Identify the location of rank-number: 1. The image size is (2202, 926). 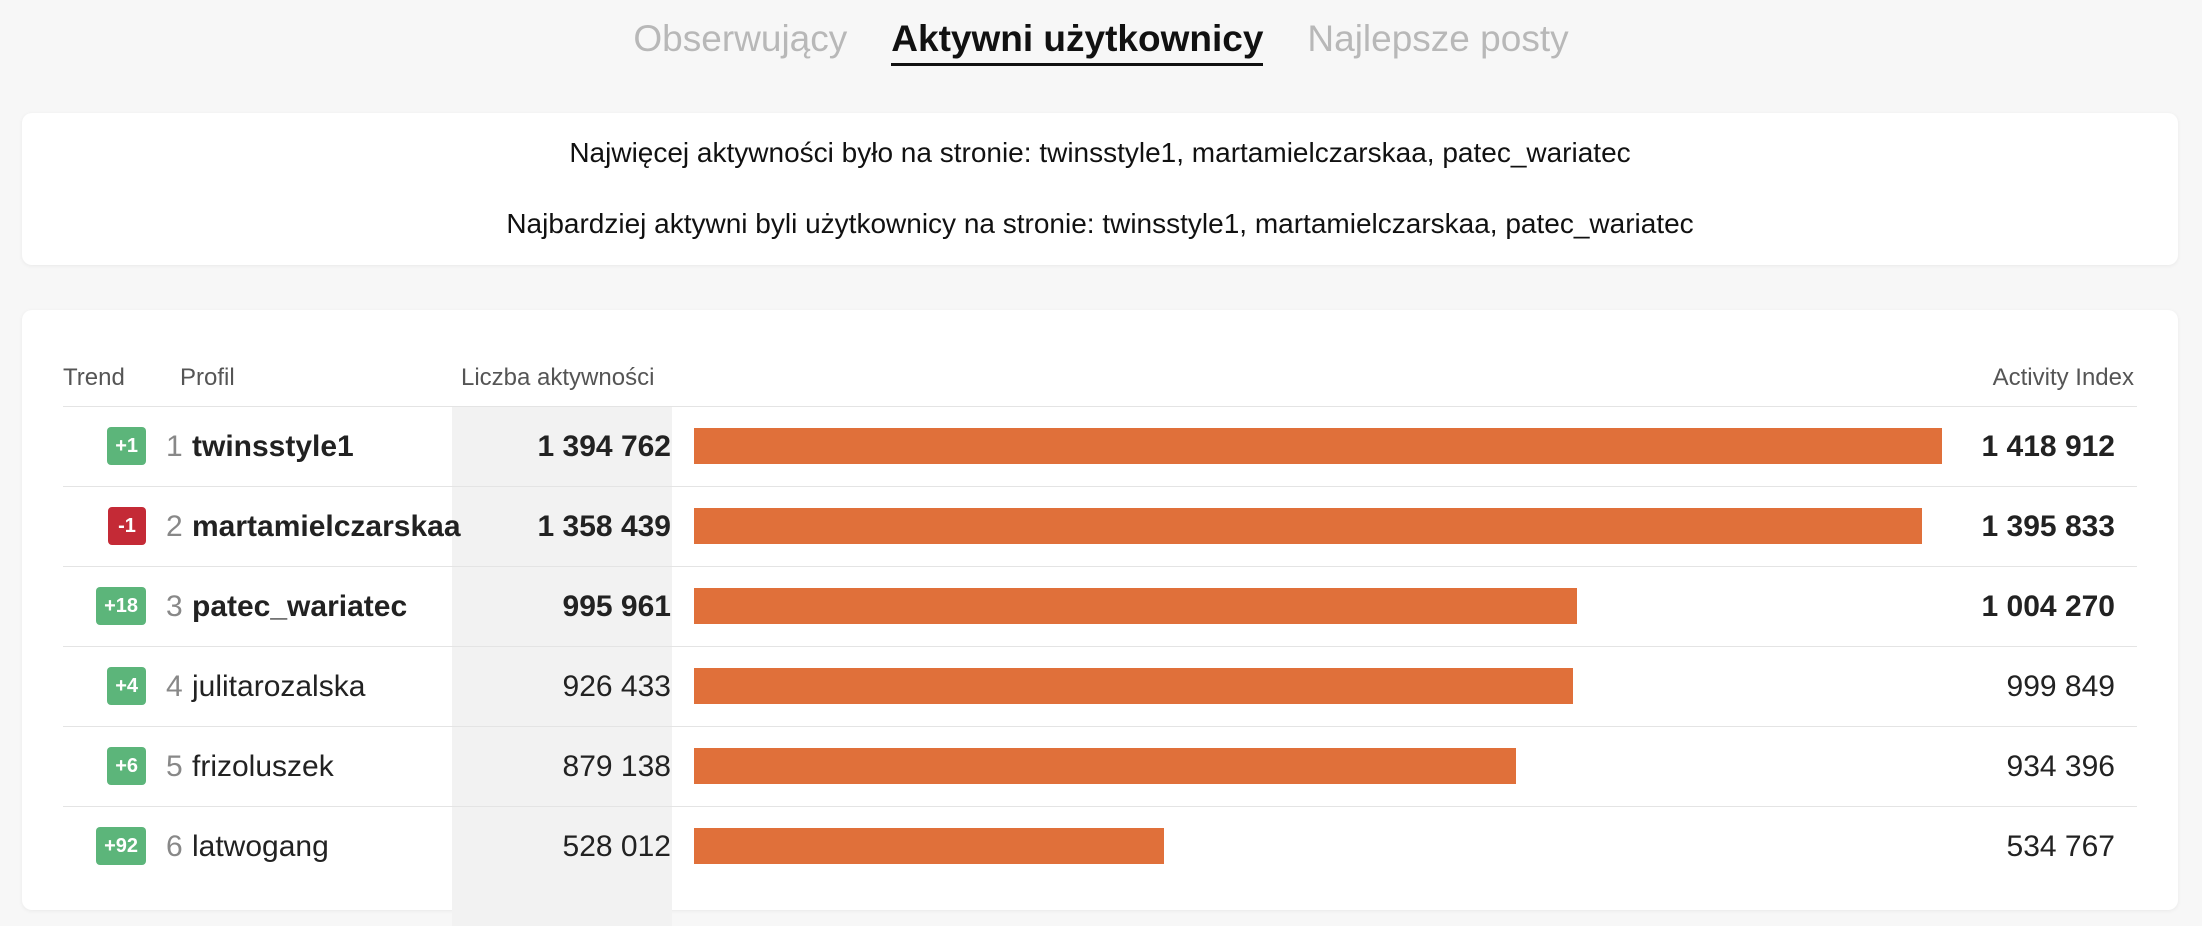
(174, 446).